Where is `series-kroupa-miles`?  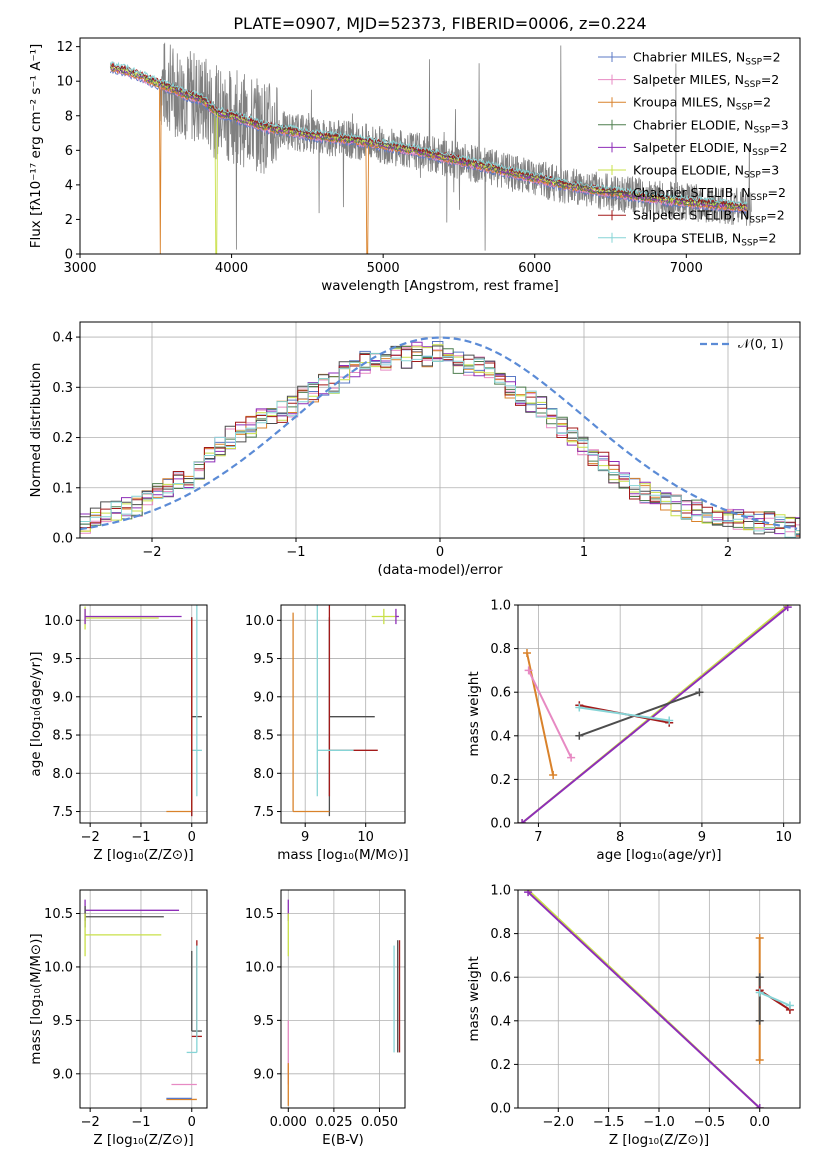 series-kroupa-miles is located at coordinates (540, 714).